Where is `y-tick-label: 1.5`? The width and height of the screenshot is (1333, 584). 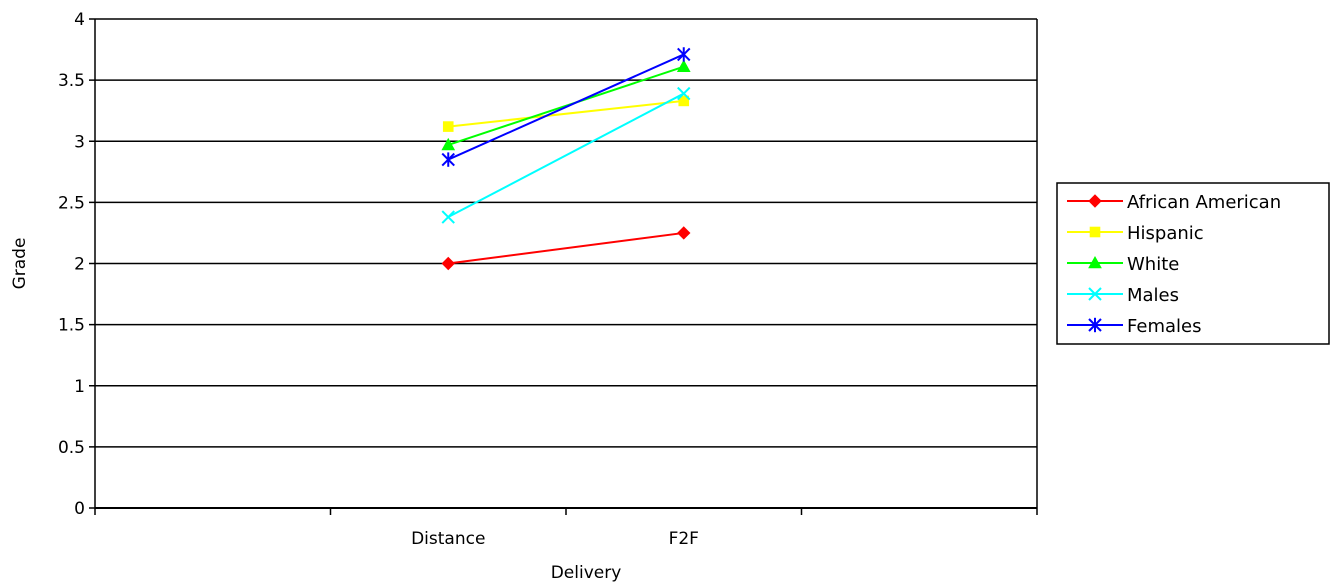
y-tick-label: 1.5 is located at coordinates (71, 326).